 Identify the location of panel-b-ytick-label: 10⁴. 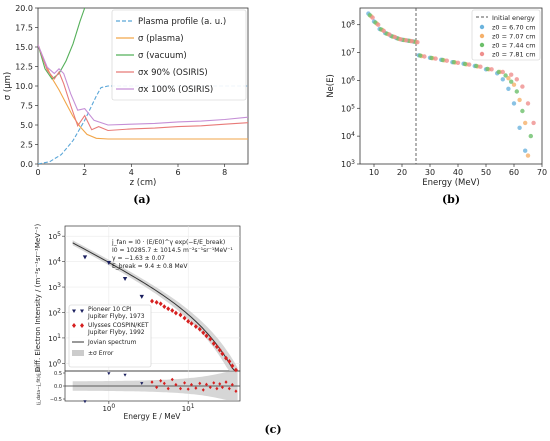
(348, 136).